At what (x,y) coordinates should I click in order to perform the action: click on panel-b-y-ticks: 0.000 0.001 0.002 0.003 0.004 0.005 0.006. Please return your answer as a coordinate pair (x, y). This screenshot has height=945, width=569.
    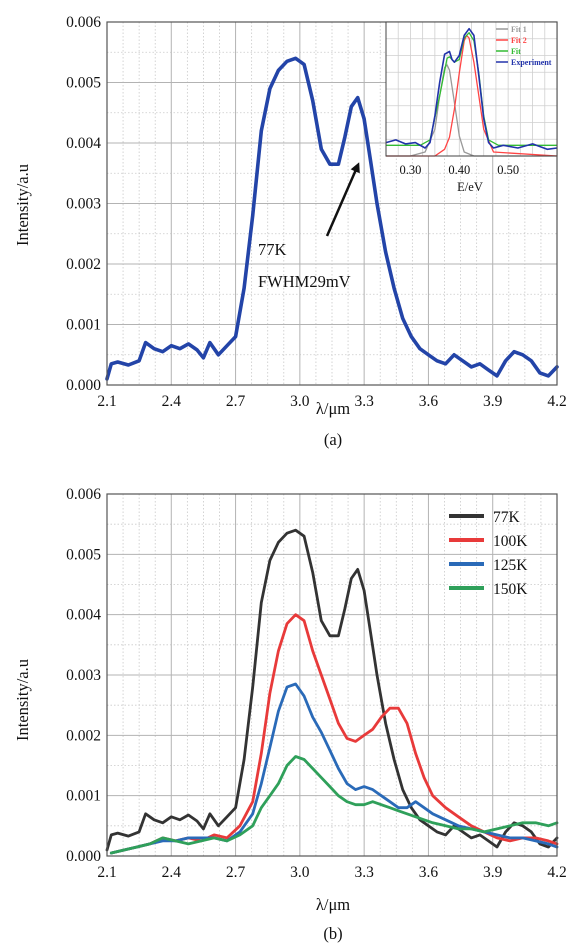
    Looking at the image, I should click on (83, 675).